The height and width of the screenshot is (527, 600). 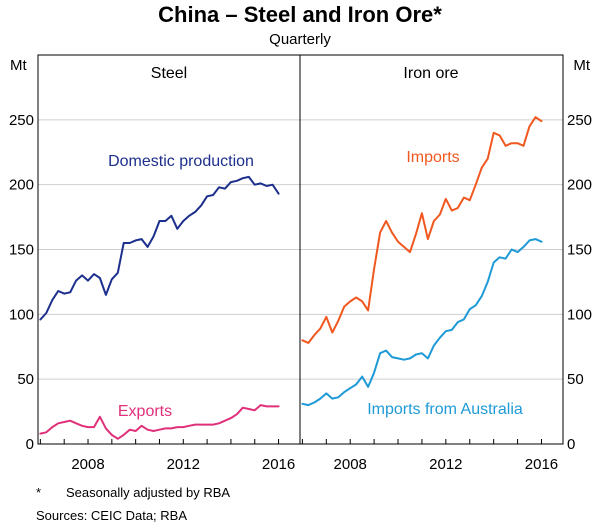 What do you see at coordinates (183, 464) in the screenshot?
I see `x-tick-p0-2012: 2012` at bounding box center [183, 464].